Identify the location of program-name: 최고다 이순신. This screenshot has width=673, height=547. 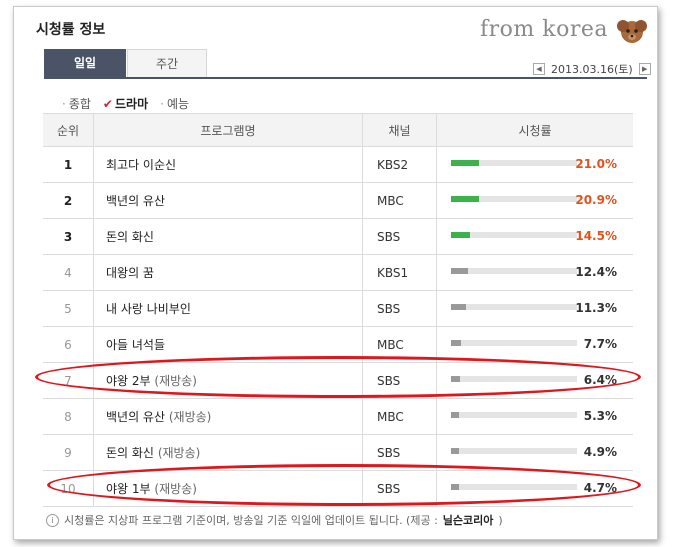
(141, 165).